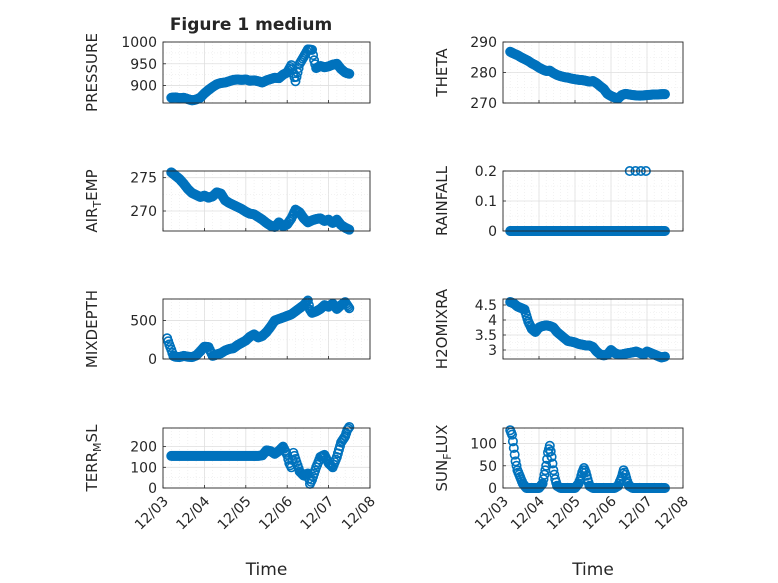 This screenshot has height=583, width=778. What do you see at coordinates (93, 200) in the screenshot?
I see `y-axis-label: AIRTEMP` at bounding box center [93, 200].